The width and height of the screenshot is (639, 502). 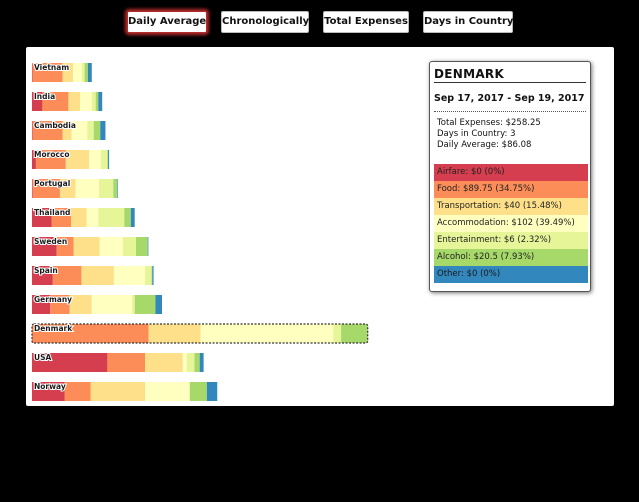 I want to click on bar-segment-germany-entertainment, so click(x=133, y=304).